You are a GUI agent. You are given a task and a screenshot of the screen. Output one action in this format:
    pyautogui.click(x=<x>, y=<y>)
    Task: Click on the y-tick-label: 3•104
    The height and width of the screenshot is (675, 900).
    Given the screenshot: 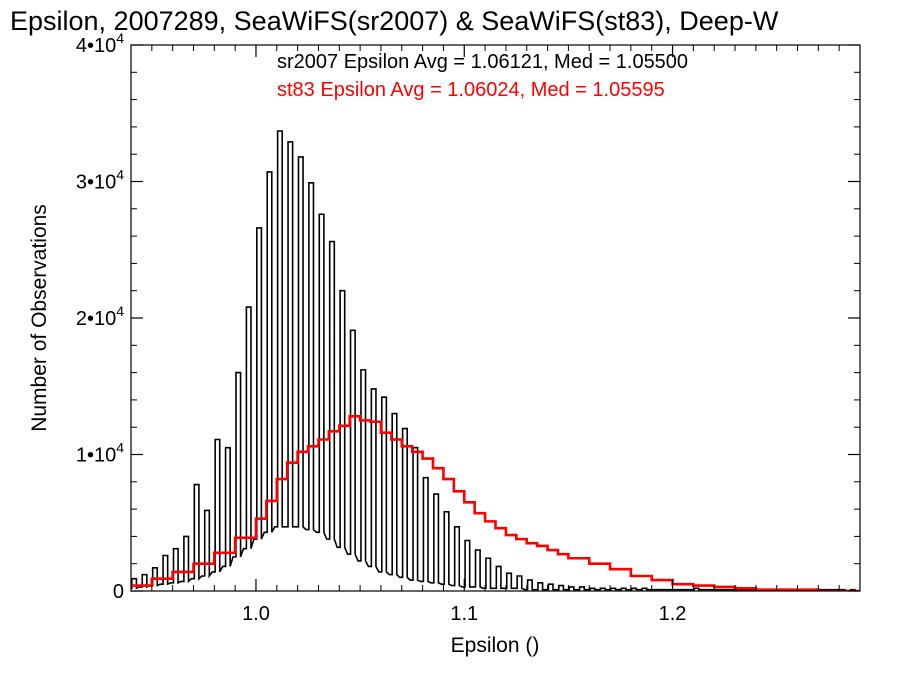 What is the action you would take?
    pyautogui.click(x=100, y=180)
    